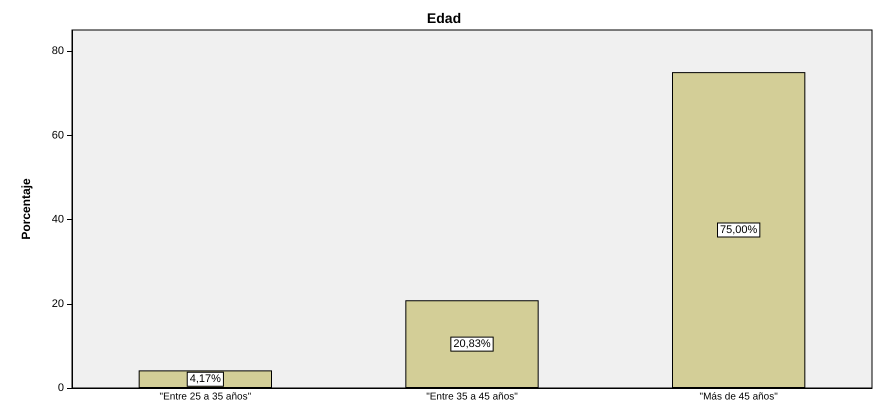 This screenshot has width=888, height=407. Describe the element at coordinates (58, 220) in the screenshot. I see `y-tick-label: 40` at that location.